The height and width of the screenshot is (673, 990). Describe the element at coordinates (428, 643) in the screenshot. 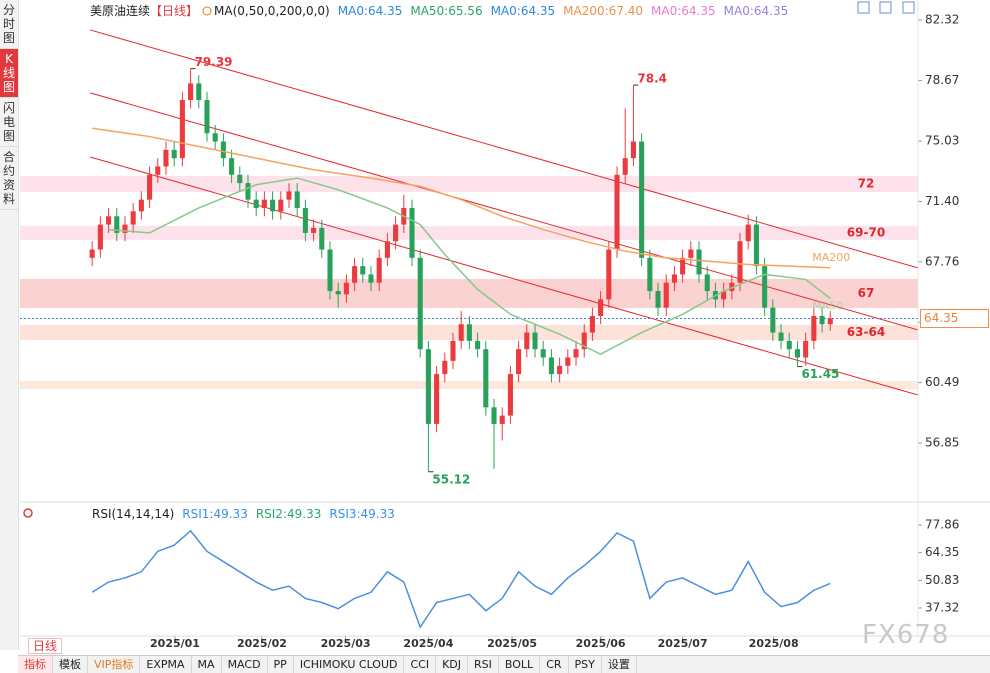

I see `x-tick-label: 2025/04` at that location.